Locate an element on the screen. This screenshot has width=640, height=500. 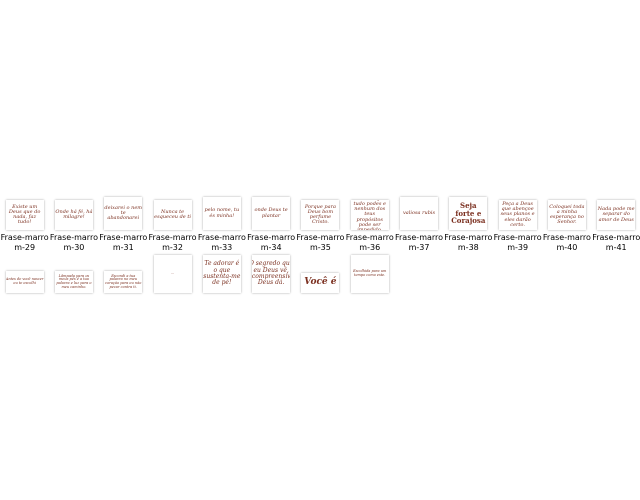
file-thumbnail: deixarei o nem te abandonarei is located at coordinates (123, 213).